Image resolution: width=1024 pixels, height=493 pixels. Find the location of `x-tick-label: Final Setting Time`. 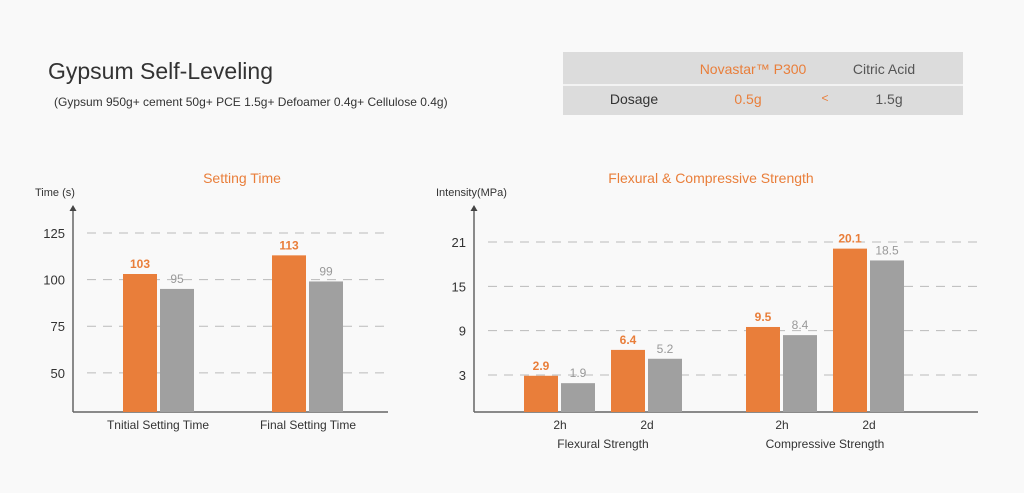

x-tick-label: Final Setting Time is located at coordinates (308, 425).